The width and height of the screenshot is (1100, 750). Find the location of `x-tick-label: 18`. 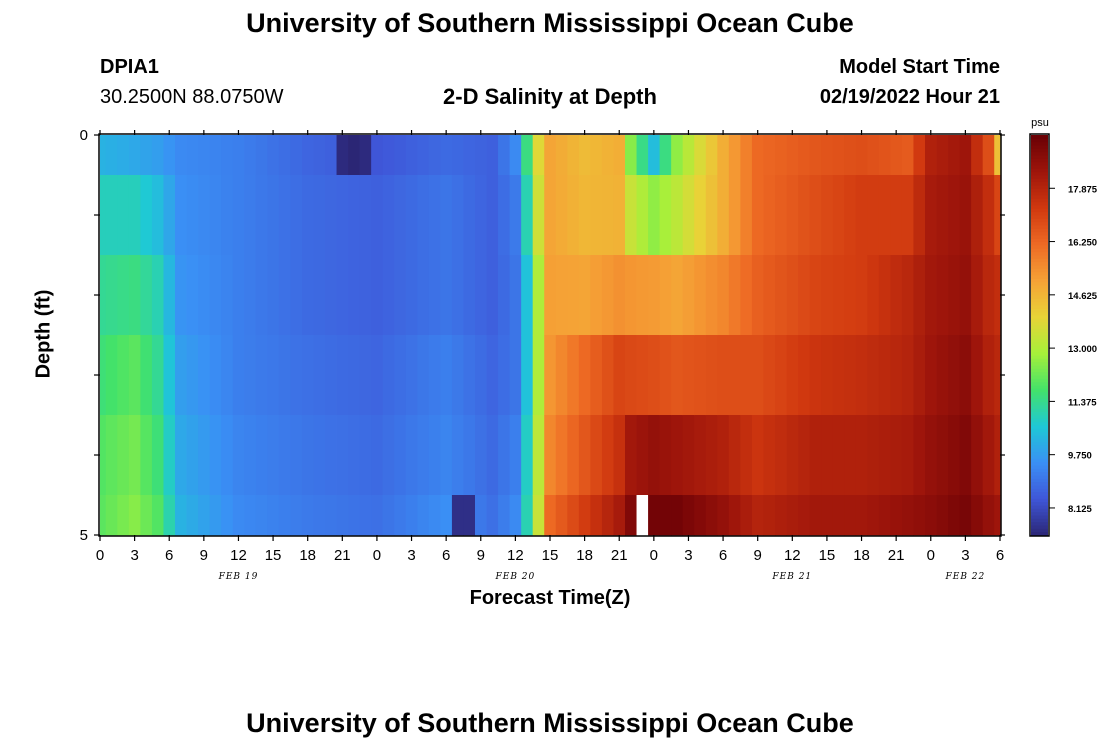

x-tick-label: 18 is located at coordinates (584, 555).